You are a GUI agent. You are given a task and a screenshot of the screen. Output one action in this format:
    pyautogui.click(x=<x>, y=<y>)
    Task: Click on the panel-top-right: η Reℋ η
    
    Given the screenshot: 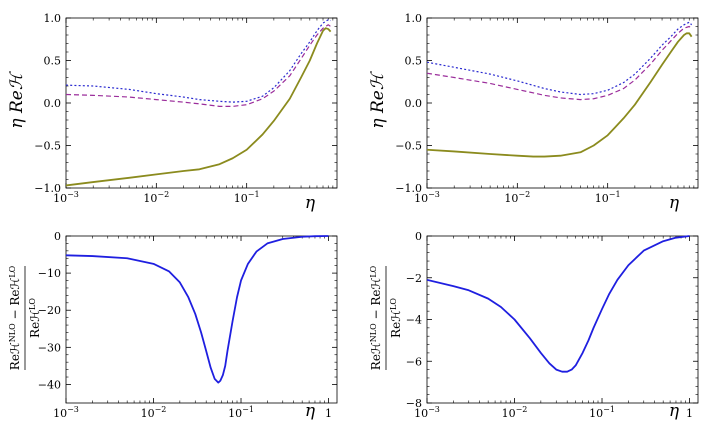 What is the action you would take?
    pyautogui.click(x=524, y=141)
    